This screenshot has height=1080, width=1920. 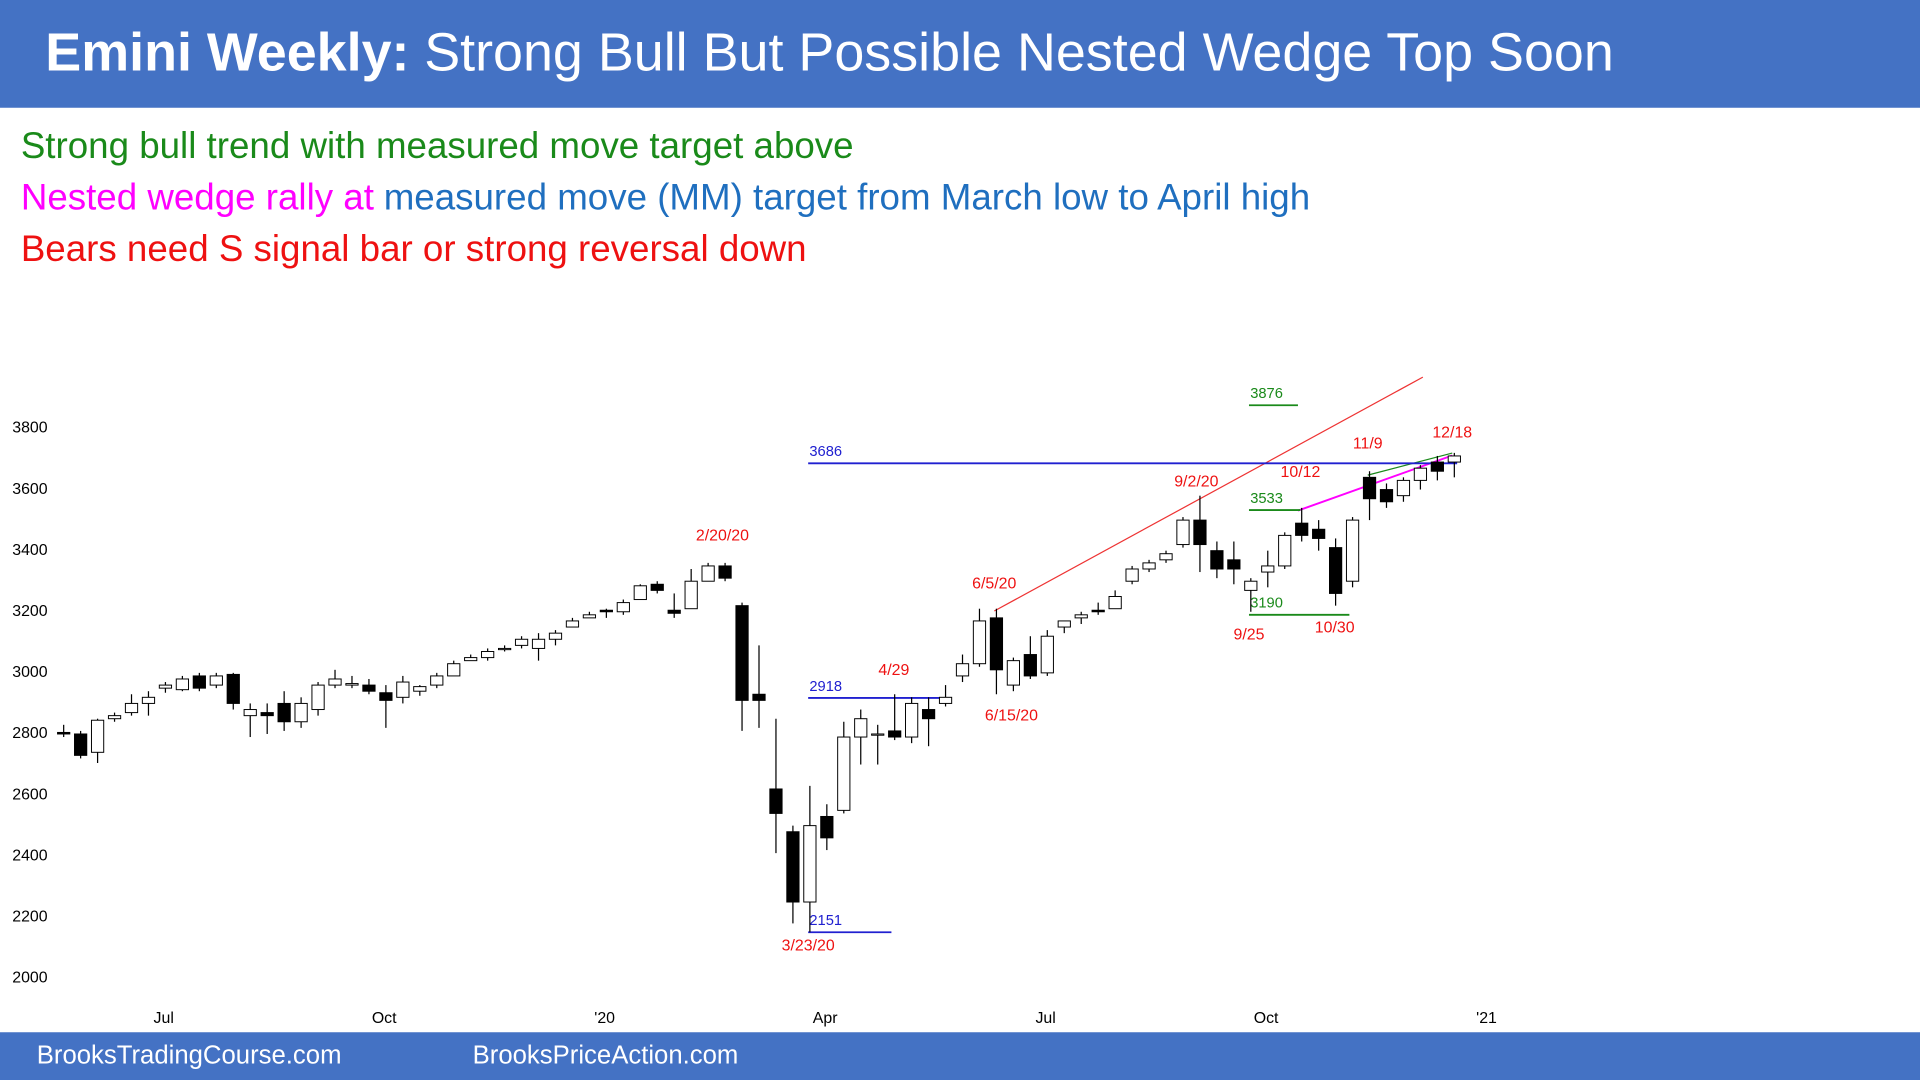 I want to click on y-tick-label: 3000, so click(x=30, y=672).